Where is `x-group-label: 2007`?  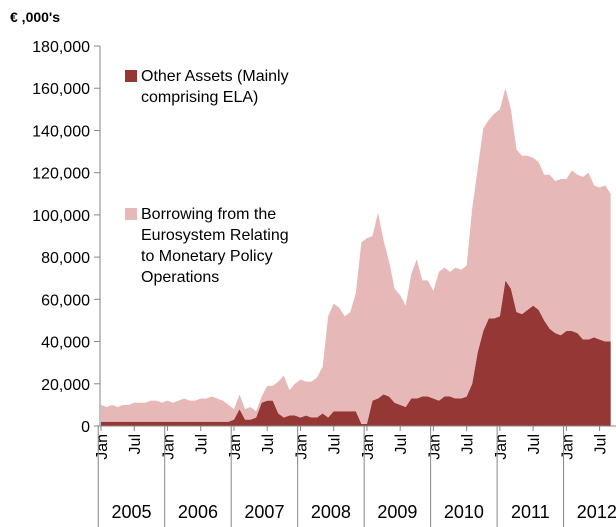
x-group-label: 2007 is located at coordinates (264, 512).